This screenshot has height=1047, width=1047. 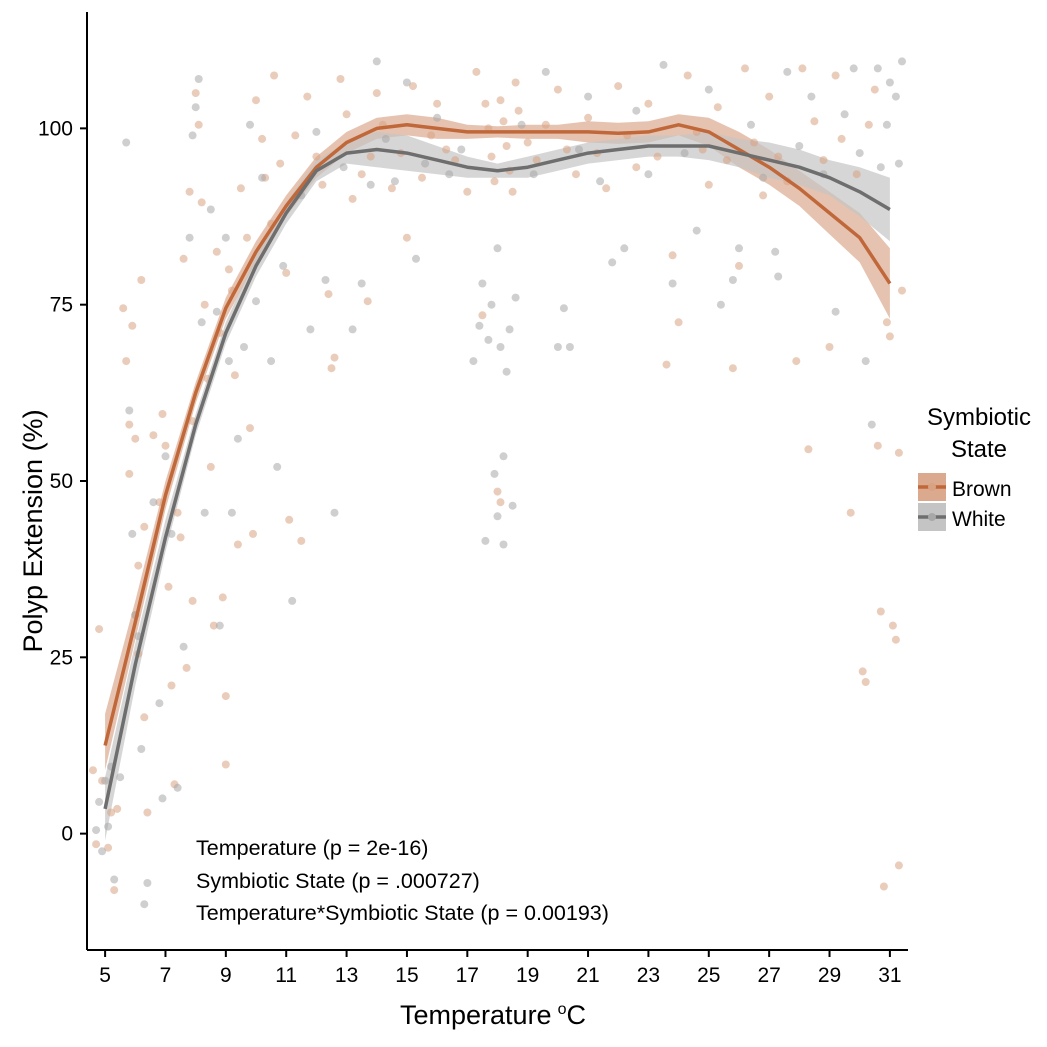 What do you see at coordinates (67, 834) in the screenshot?
I see `y-tick-label: 0` at bounding box center [67, 834].